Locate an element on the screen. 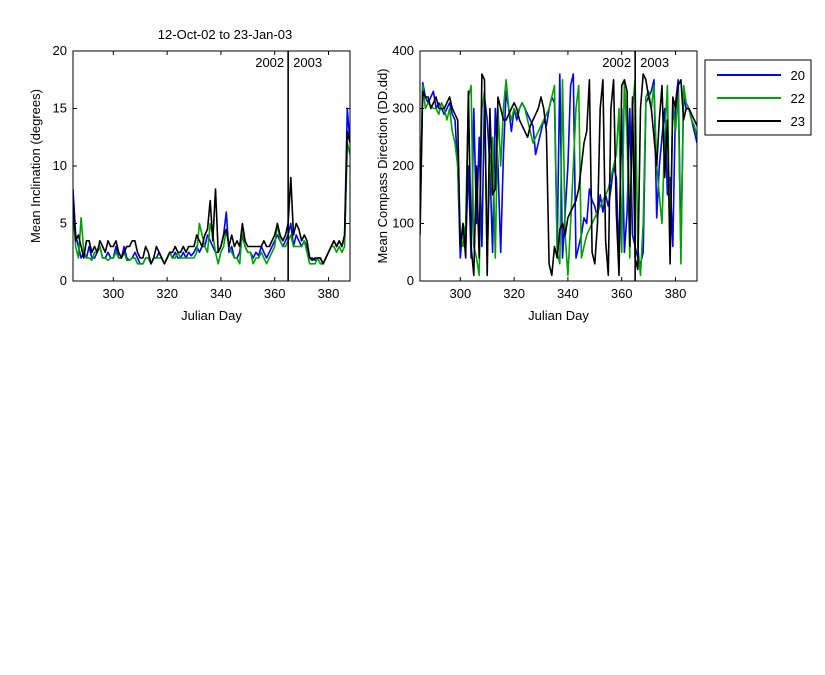 This screenshot has height=675, width=825. y-axis-label: Mean Inclination (degrees) is located at coordinates (35, 166).